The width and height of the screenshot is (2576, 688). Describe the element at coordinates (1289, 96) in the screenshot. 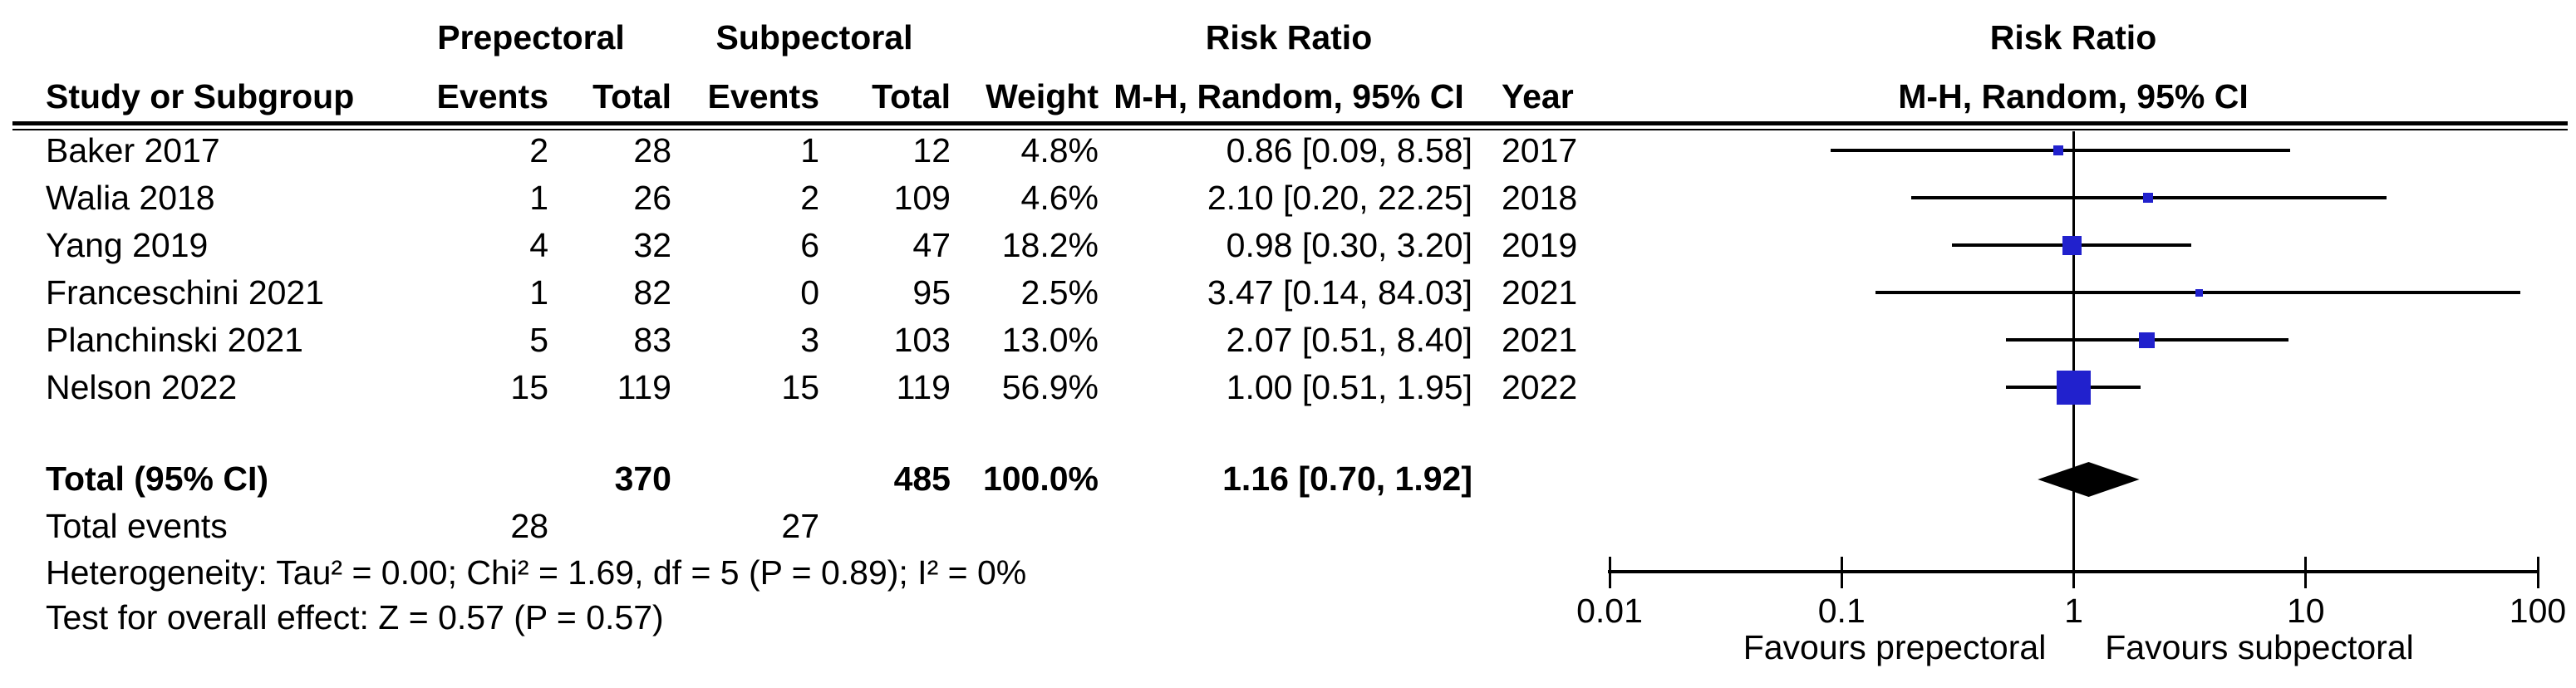

I see `column-header-ci: M-H, Random, 95% CI` at that location.